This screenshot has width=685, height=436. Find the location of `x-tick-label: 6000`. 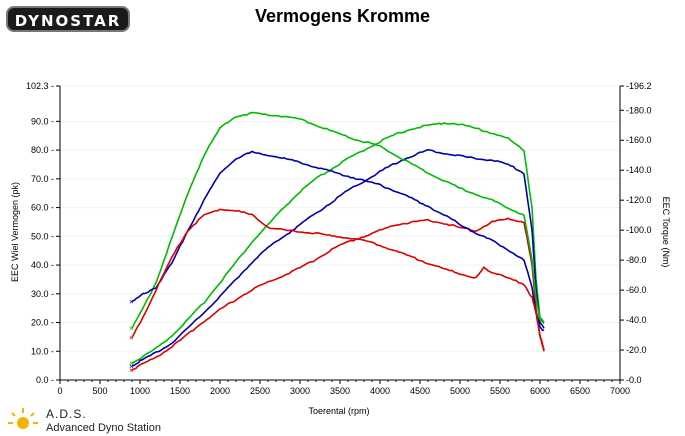

x-tick-label: 6000 is located at coordinates (540, 391).